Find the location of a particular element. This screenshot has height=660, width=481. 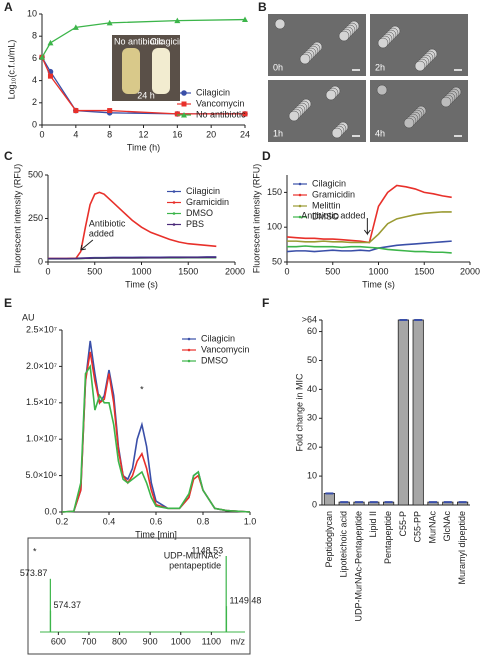

x-tick-label: Peptidoglycan is located at coordinates (329, 539).